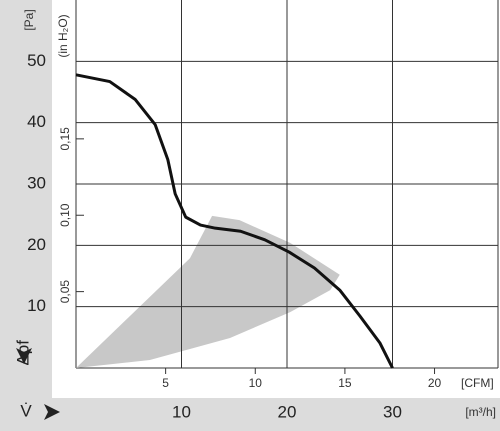 The height and width of the screenshot is (431, 500). What do you see at coordinates (477, 383) in the screenshot?
I see `x2-unit: [CFM]` at bounding box center [477, 383].